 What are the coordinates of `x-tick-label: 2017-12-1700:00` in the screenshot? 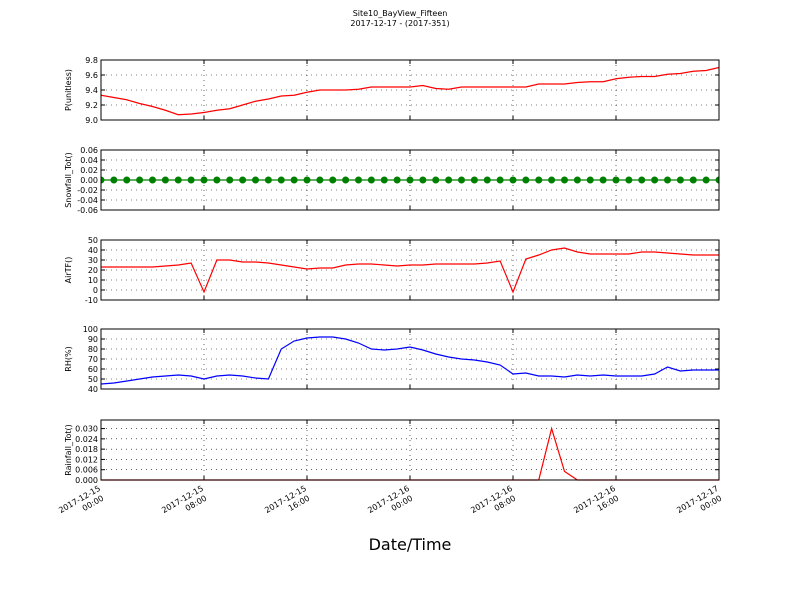 It's located at (700, 504).